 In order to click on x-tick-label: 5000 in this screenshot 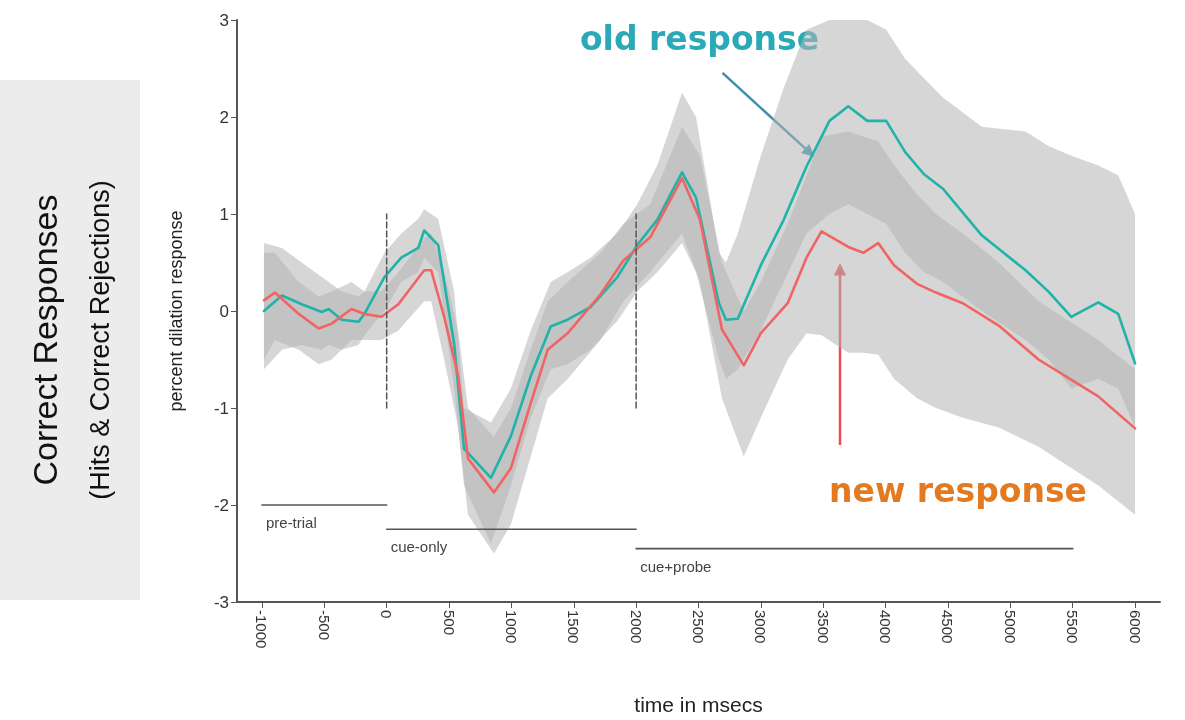, I will do `click(1010, 627)`.